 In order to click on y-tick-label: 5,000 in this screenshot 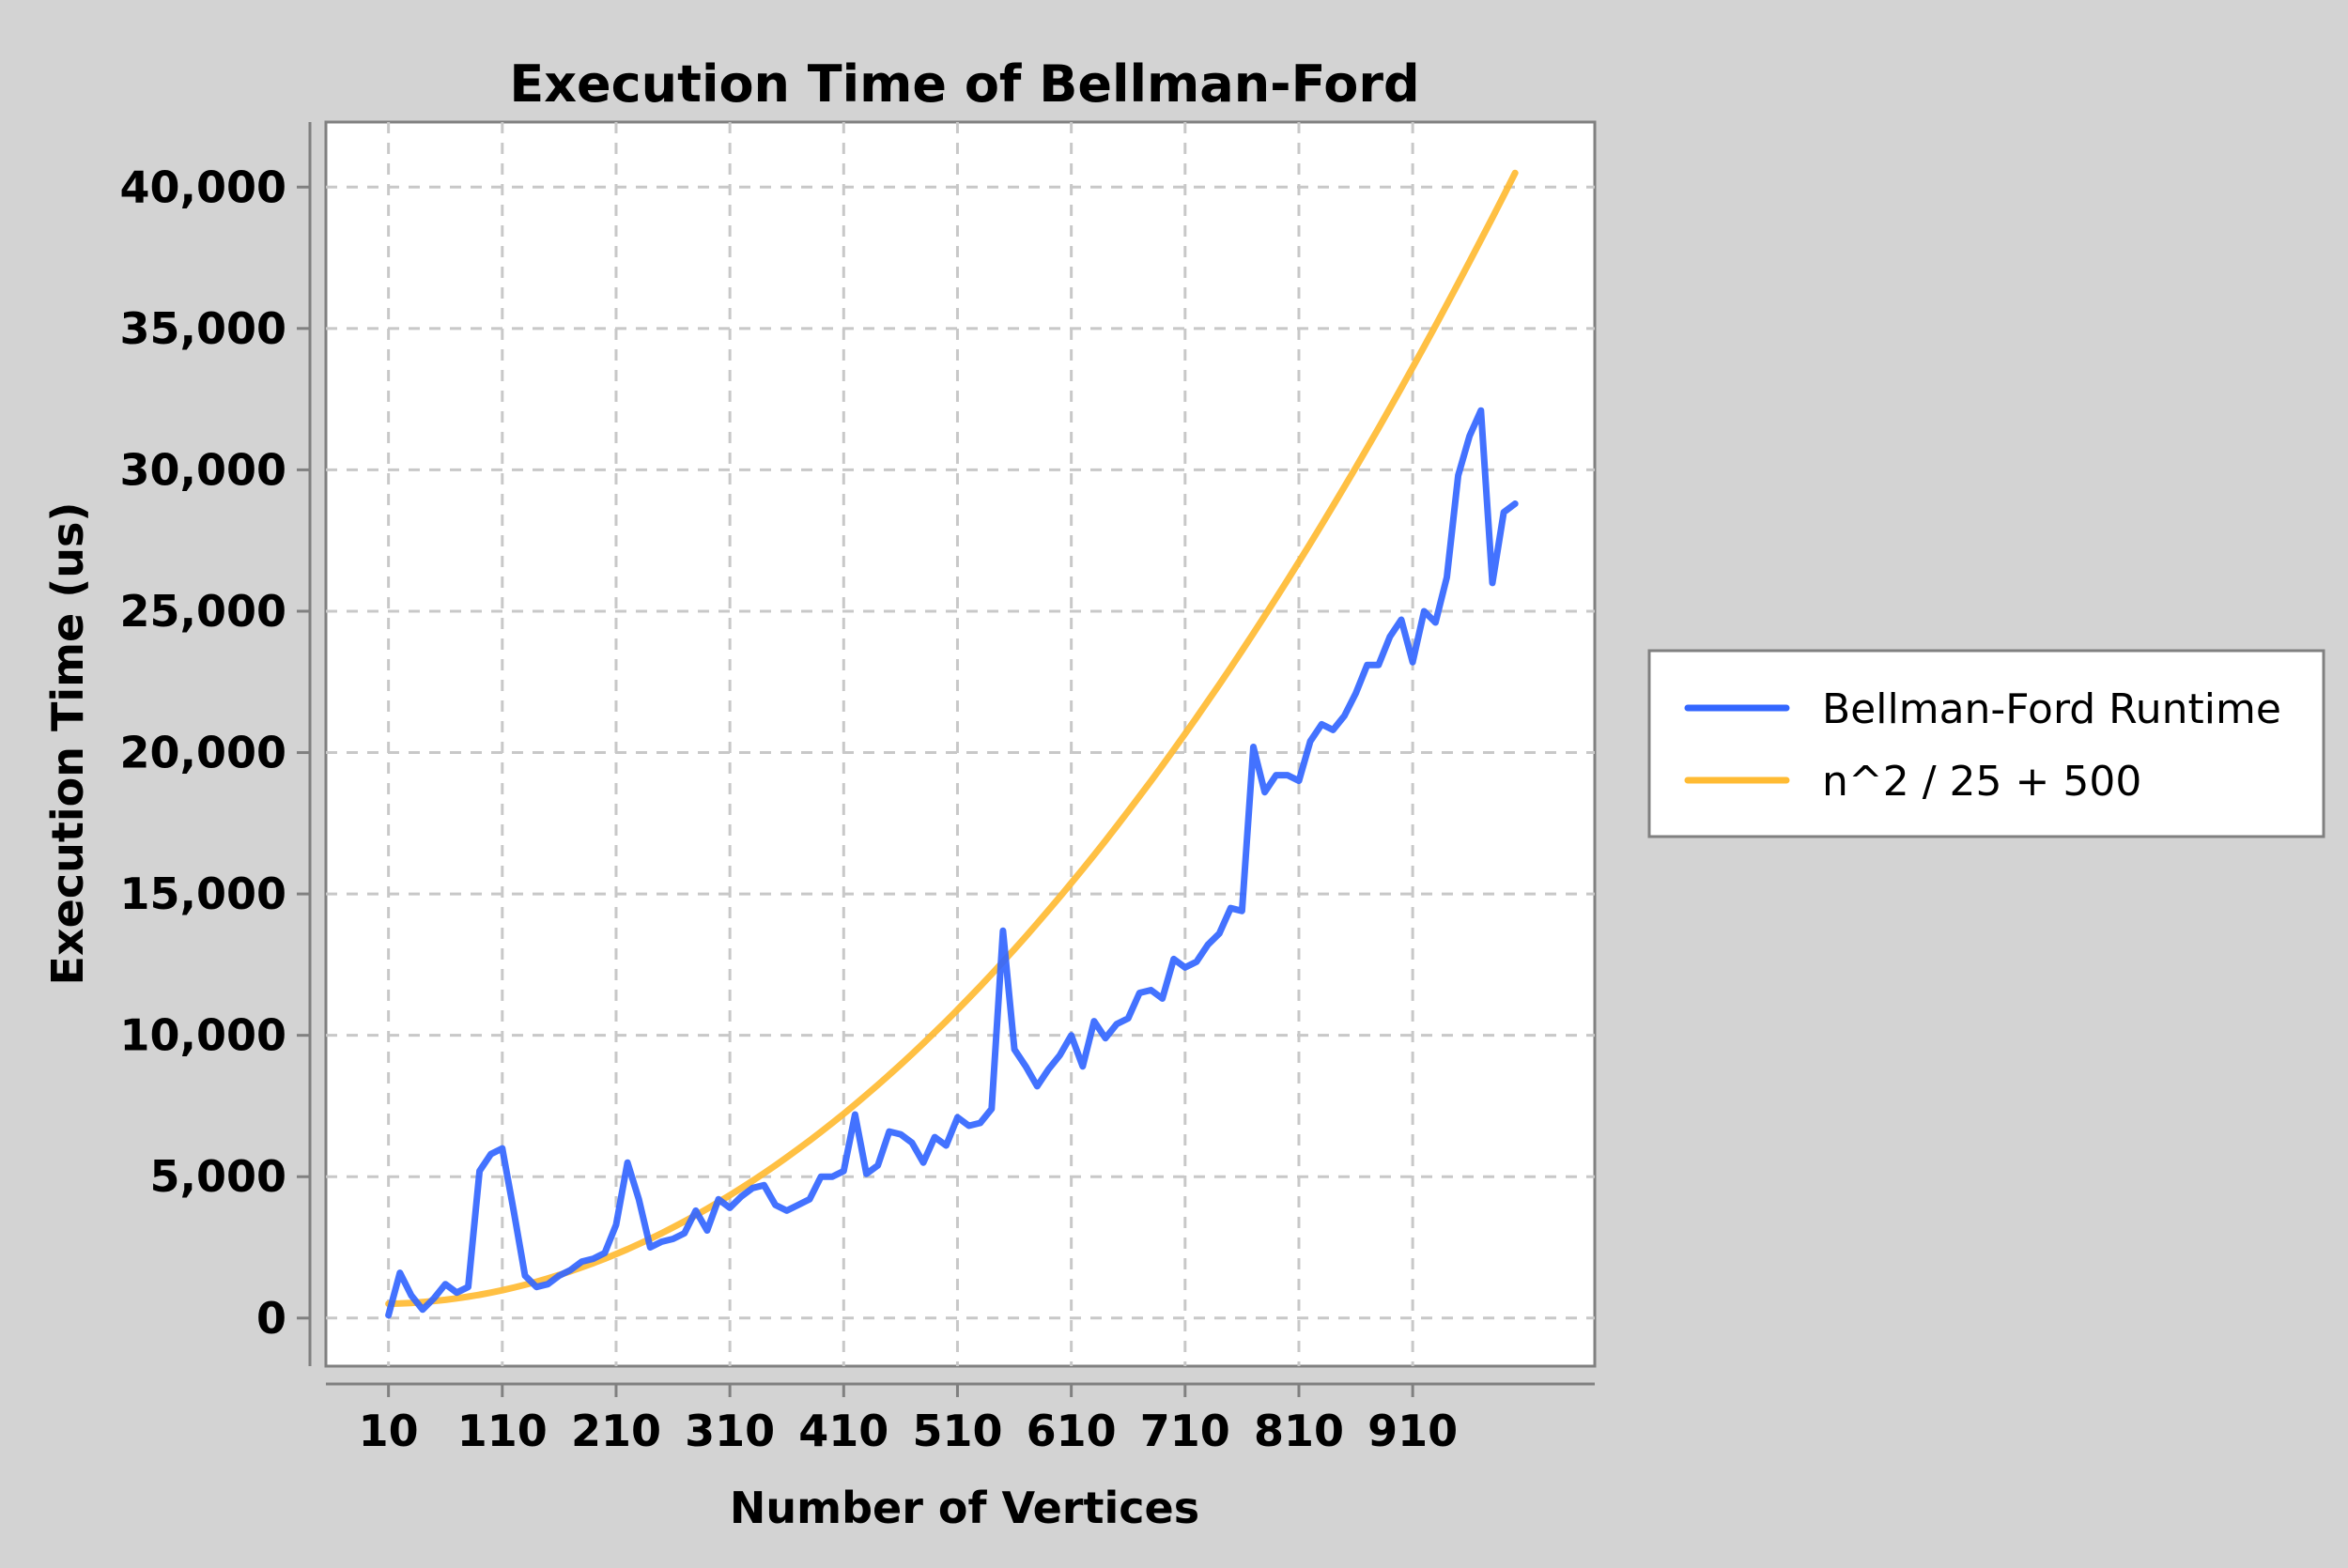, I will do `click(218, 1176)`.